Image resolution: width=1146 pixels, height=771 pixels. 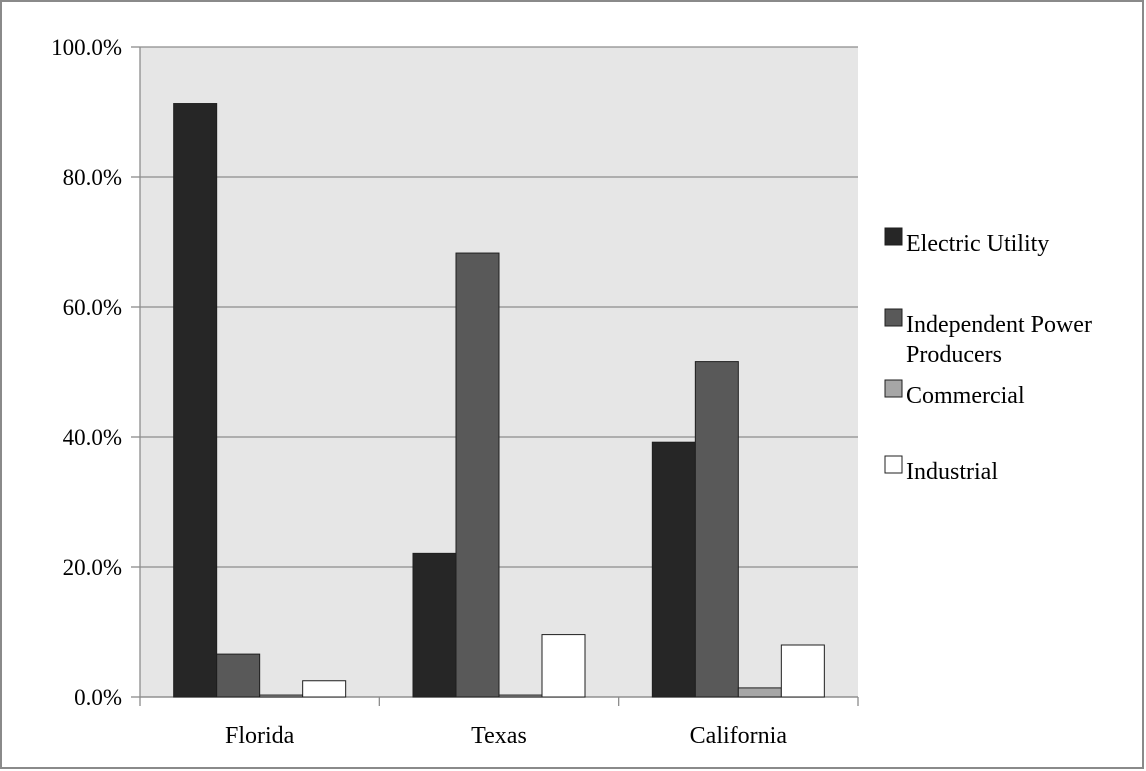 What do you see at coordinates (716, 529) in the screenshot?
I see `bar-independent-power-producers-california` at bounding box center [716, 529].